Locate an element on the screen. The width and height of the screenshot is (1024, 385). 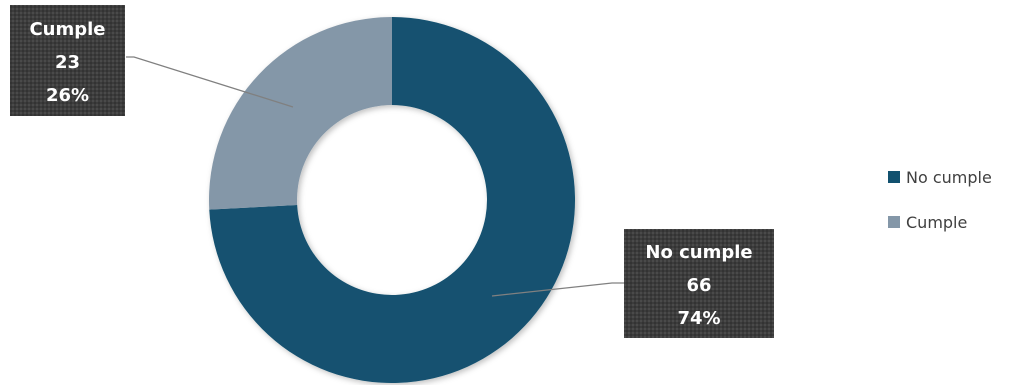
callout-cumple-box is located at coordinates (67, 60).